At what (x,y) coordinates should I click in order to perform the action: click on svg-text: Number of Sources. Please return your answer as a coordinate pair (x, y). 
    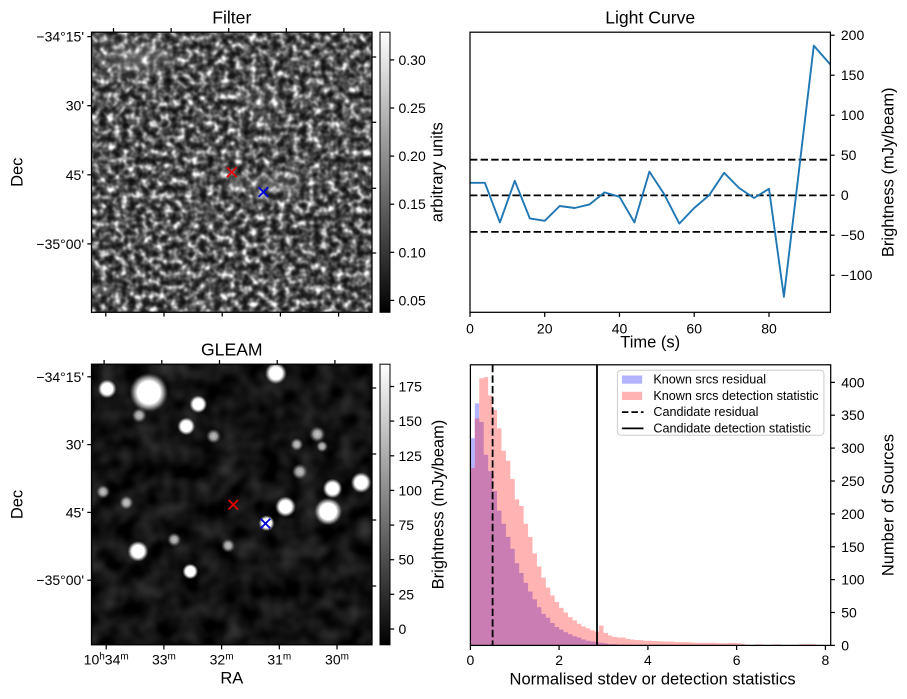
    Looking at the image, I should click on (889, 505).